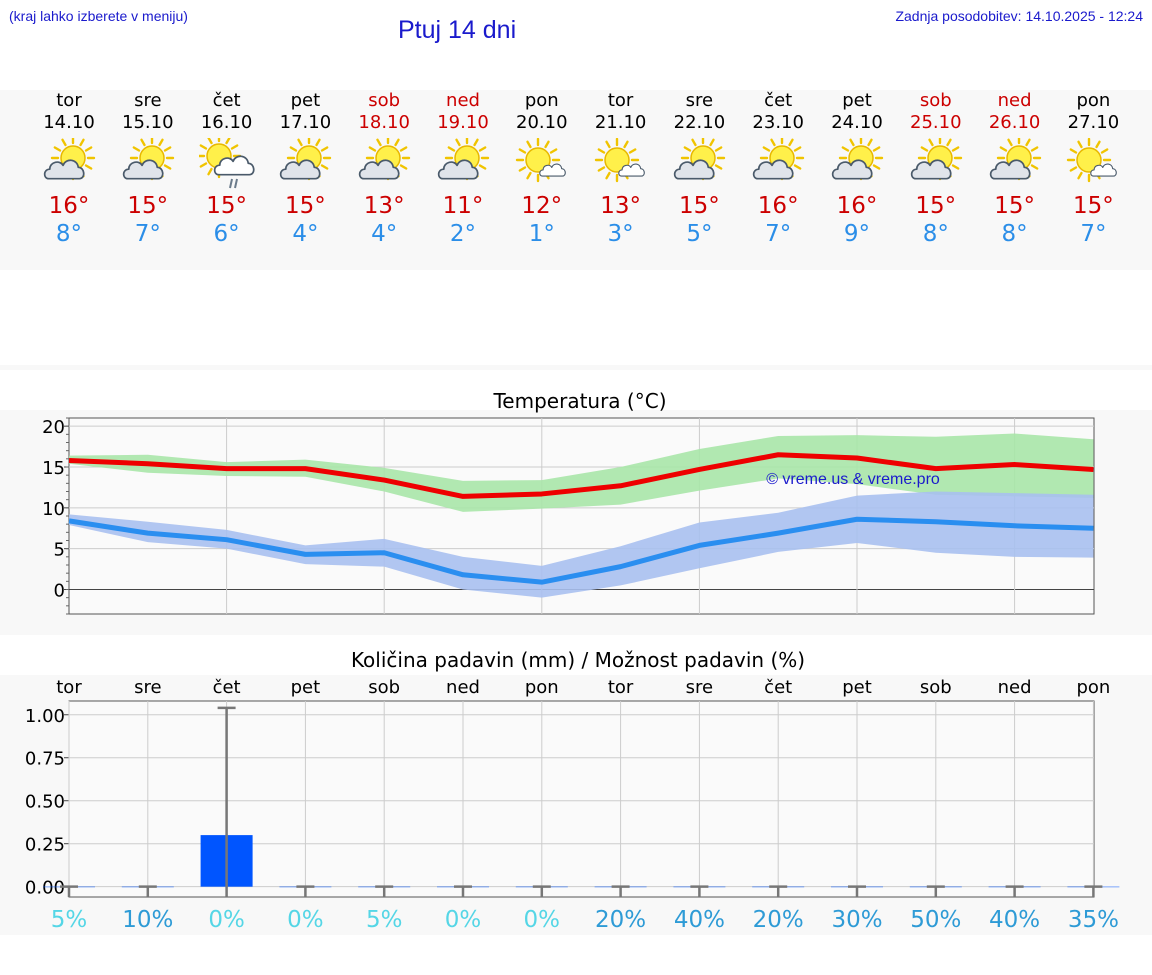  I want to click on max-temp: 12°, so click(542, 206).